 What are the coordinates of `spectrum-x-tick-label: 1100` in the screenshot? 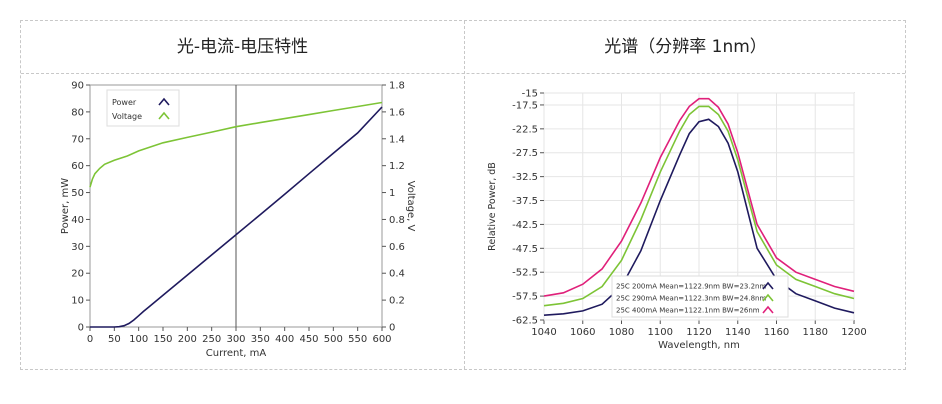 It's located at (660, 332).